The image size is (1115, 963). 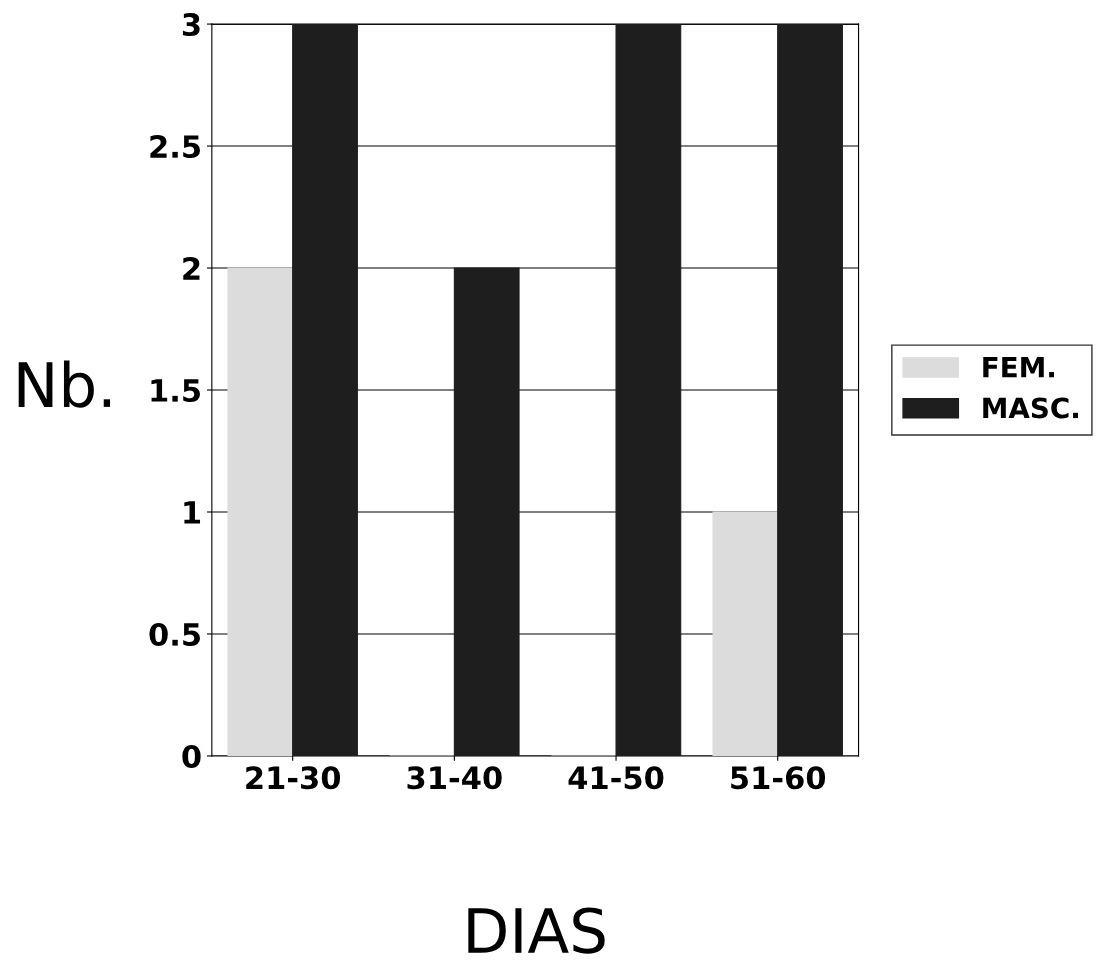 I want to click on y-axis-title: Nb., so click(x=64, y=384).